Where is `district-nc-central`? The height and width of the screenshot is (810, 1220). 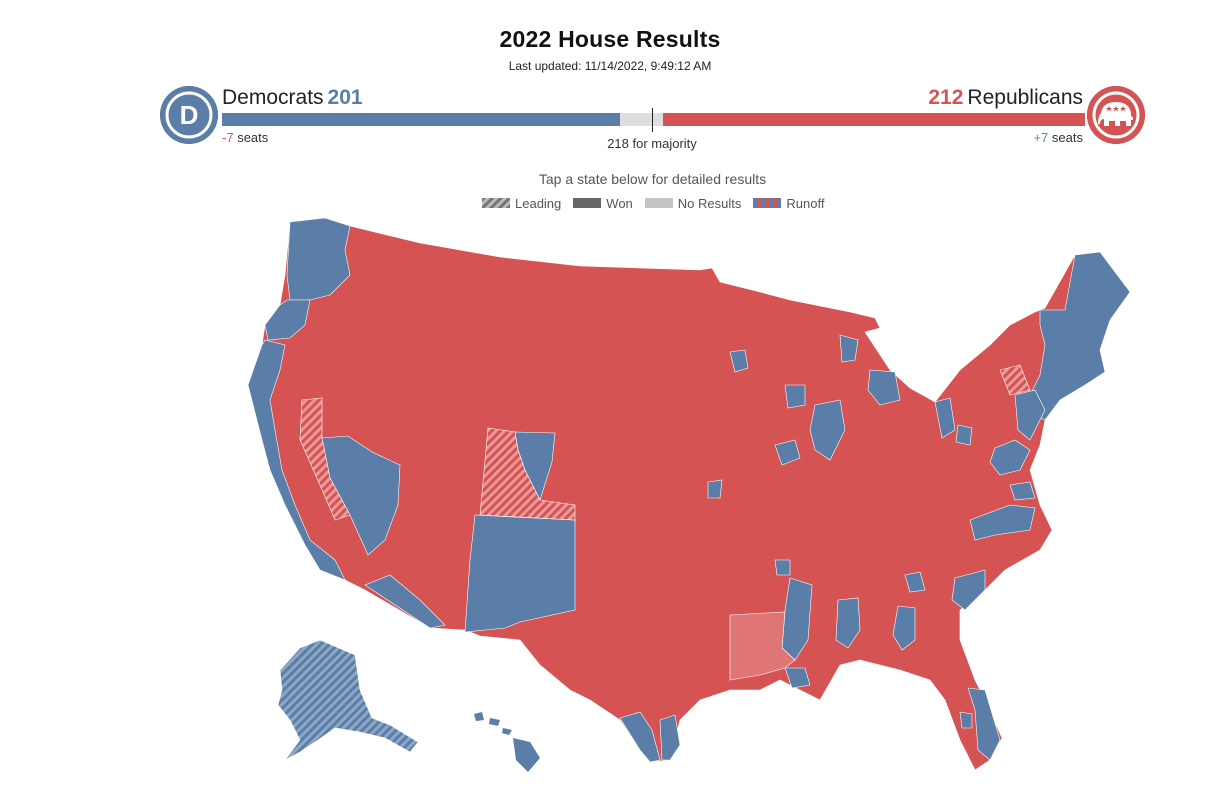
district-nc-central is located at coordinates (1002, 522).